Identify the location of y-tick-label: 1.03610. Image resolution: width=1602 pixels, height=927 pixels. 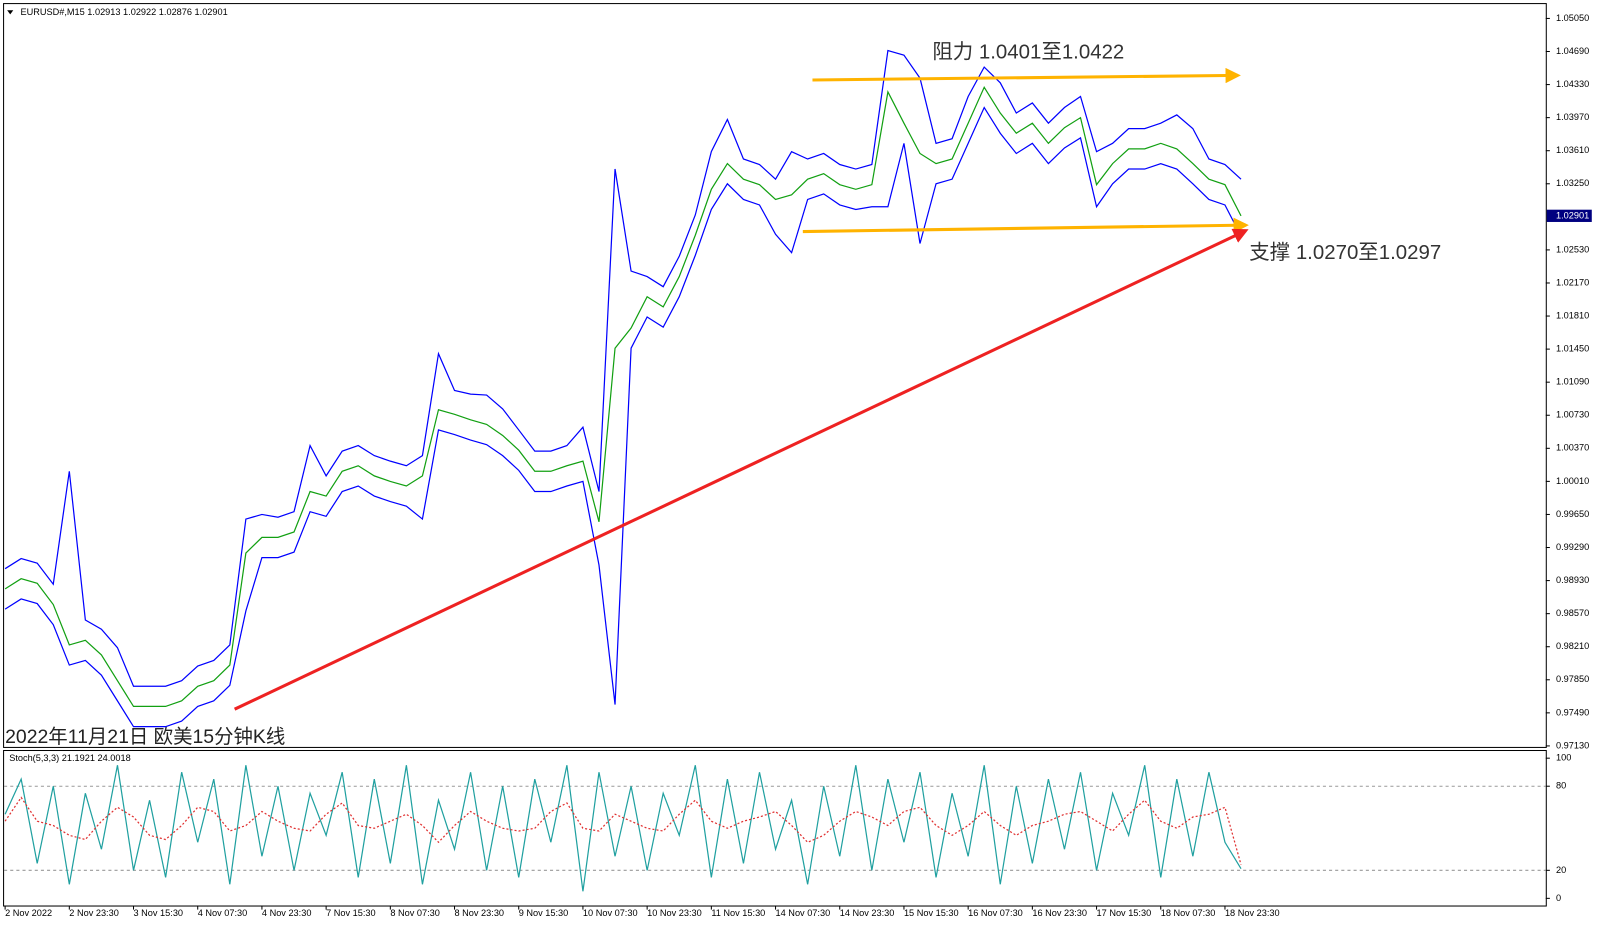
(1572, 150).